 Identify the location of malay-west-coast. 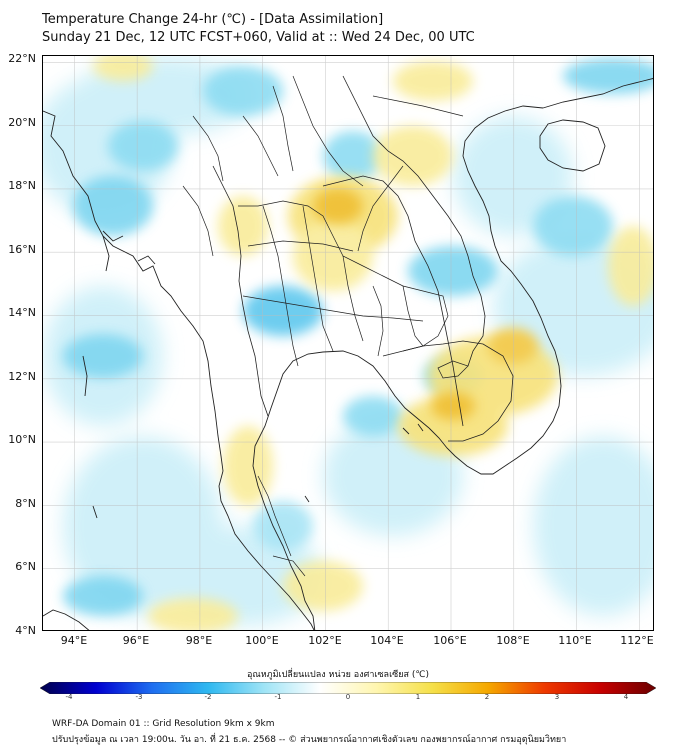
(266, 550).